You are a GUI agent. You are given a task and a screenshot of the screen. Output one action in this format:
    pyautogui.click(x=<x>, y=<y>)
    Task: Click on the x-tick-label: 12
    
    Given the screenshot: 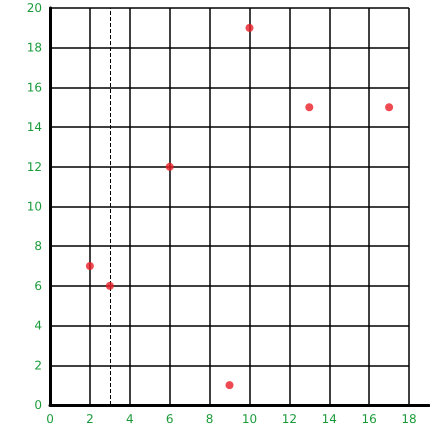 What is the action you would take?
    pyautogui.click(x=290, y=419)
    